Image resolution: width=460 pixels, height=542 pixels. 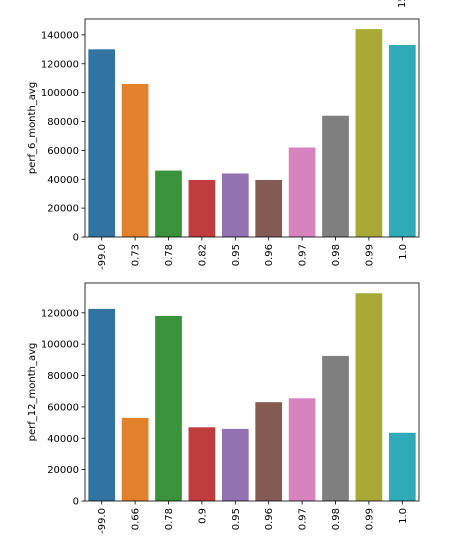 I want to click on x-tick-label: 0.66, so click(x=136, y=519).